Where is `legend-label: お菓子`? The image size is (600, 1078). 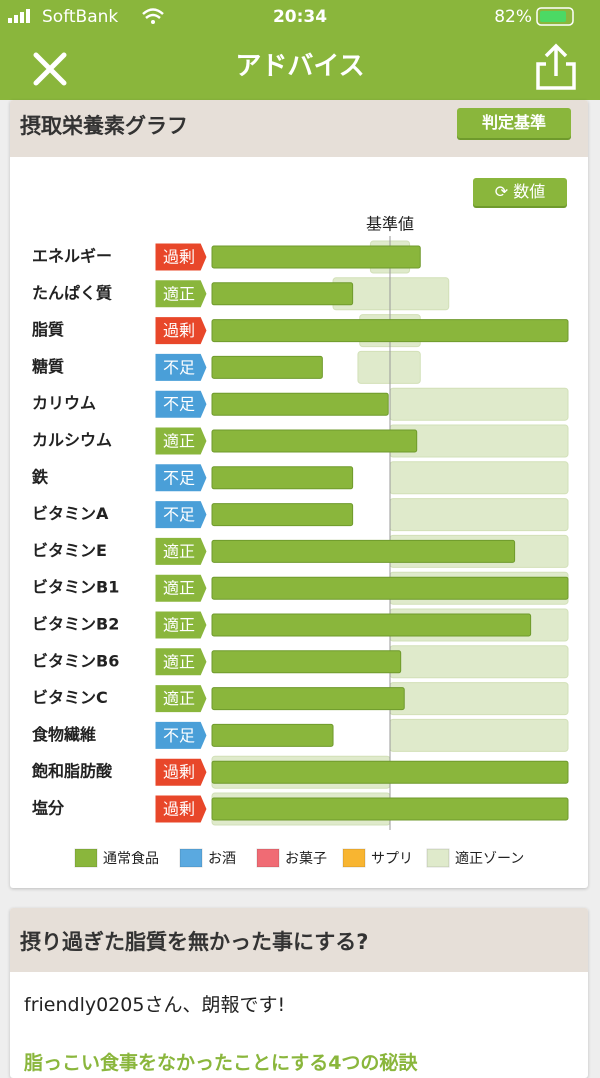 legend-label: お菓子 is located at coordinates (306, 859).